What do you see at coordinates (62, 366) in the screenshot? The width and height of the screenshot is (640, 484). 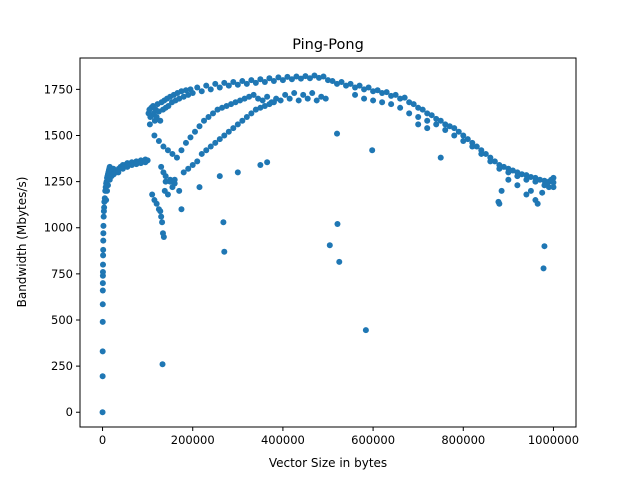 I see `y-tick-label: 250` at bounding box center [62, 366].